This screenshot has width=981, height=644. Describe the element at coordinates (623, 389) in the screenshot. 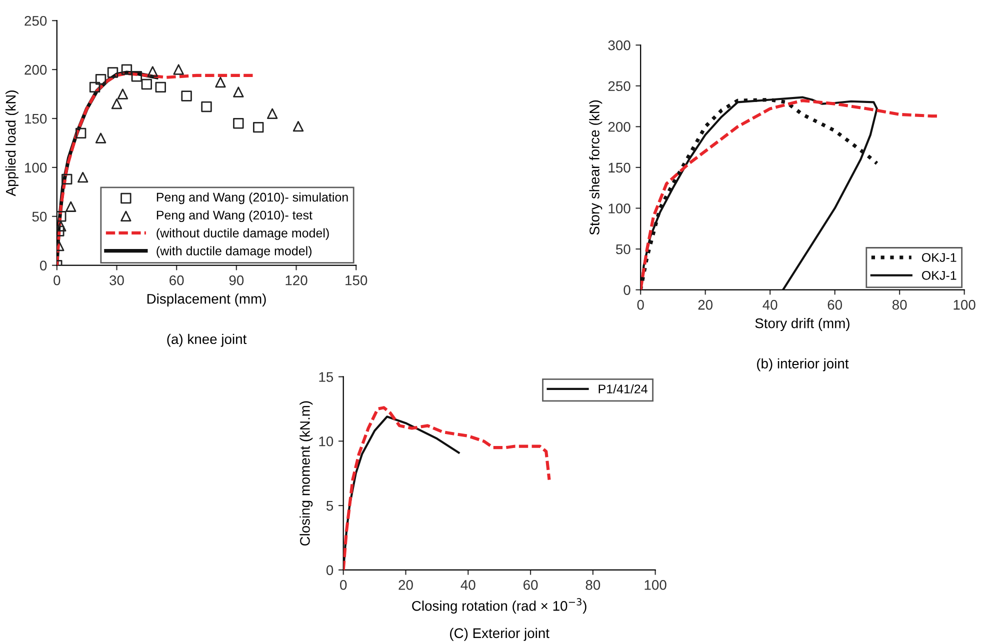

I see `legend-label: P1/41/24` at that location.